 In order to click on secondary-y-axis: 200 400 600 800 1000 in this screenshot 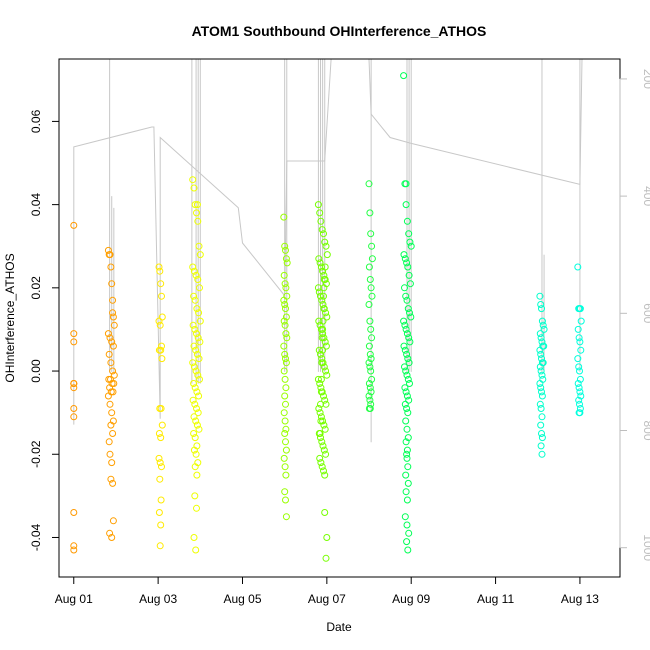, I will do `click(634, 315)`.